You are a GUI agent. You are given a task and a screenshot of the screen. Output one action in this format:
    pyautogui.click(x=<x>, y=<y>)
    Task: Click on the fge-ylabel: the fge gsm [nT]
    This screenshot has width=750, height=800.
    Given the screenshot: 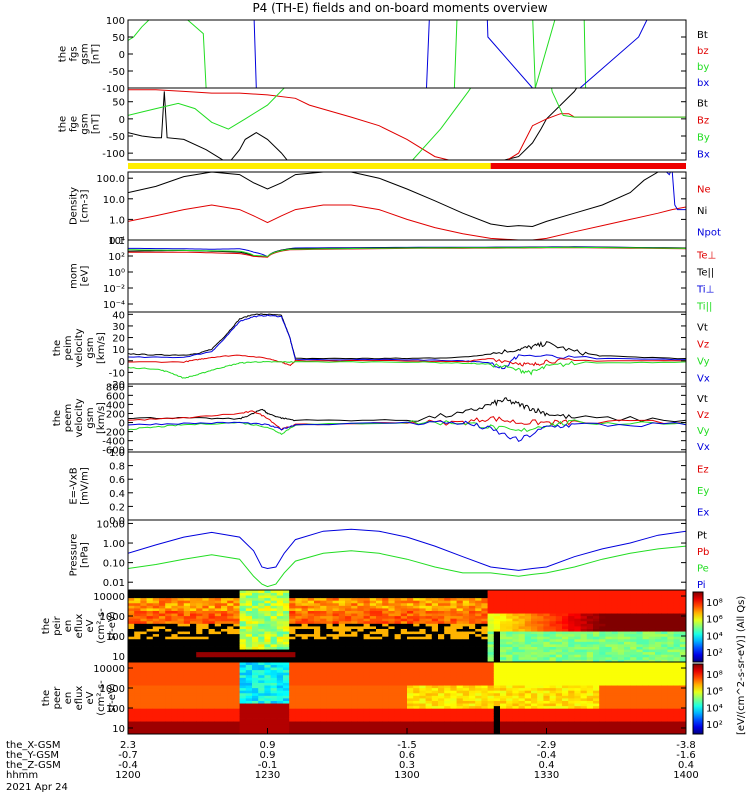 What is the action you would take?
    pyautogui.click(x=80, y=123)
    